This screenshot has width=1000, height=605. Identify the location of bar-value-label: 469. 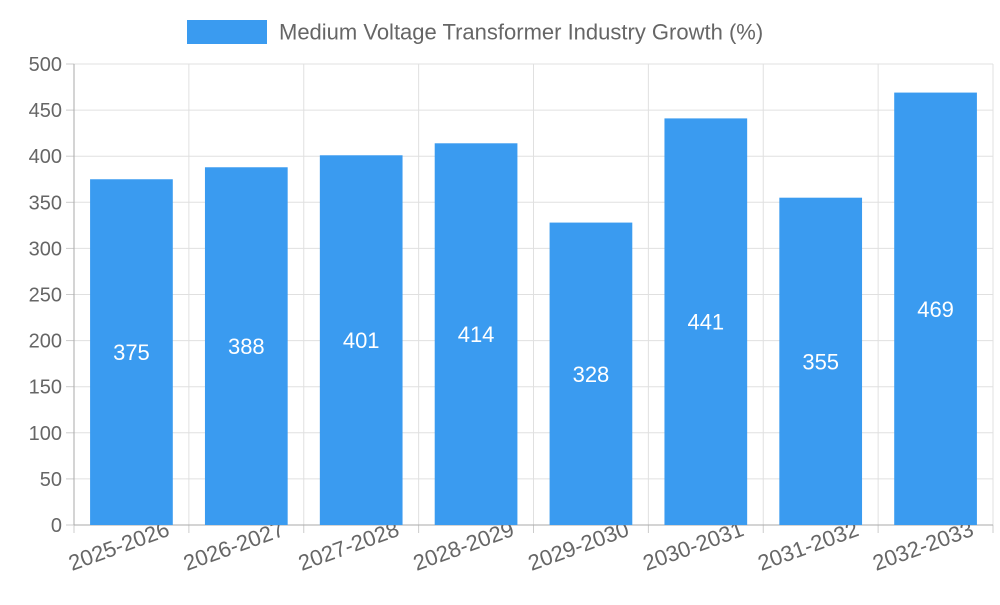
(935, 309).